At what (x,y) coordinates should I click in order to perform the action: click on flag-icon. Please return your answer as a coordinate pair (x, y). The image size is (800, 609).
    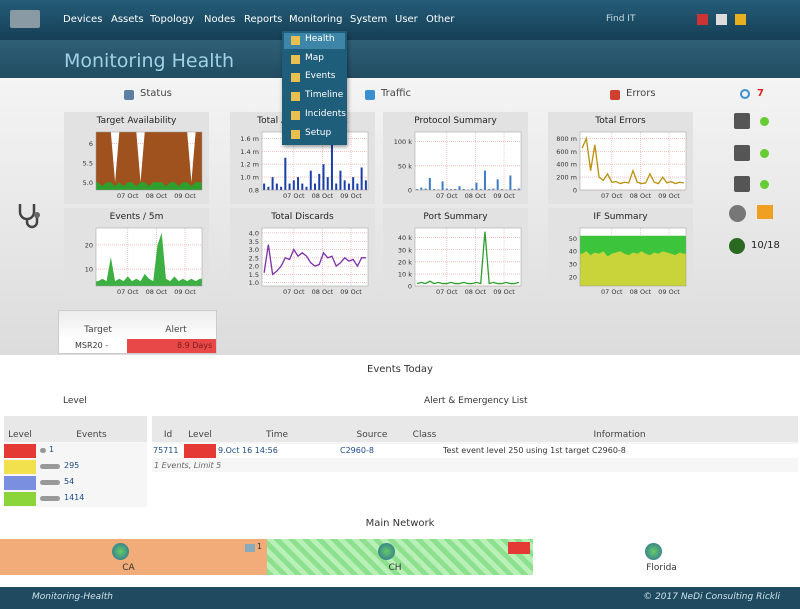
    Looking at the image, I should click on (765, 212).